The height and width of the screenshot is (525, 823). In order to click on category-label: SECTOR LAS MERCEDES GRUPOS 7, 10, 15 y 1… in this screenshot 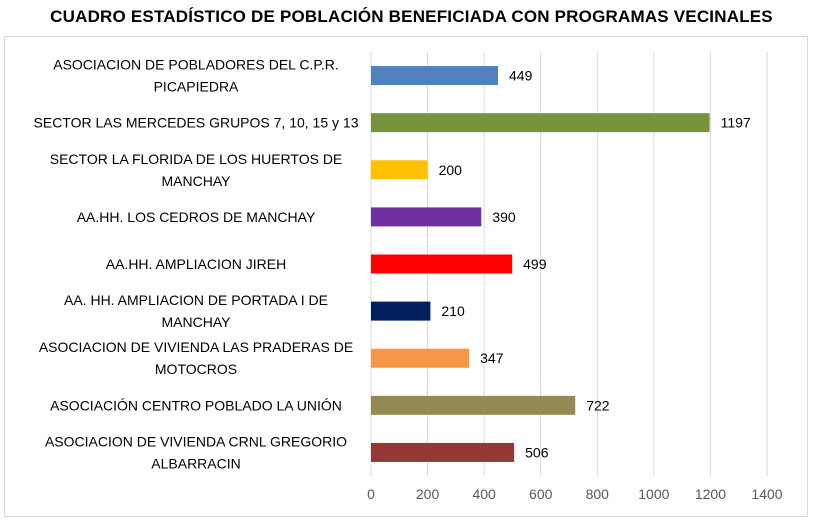, I will do `click(196, 123)`.